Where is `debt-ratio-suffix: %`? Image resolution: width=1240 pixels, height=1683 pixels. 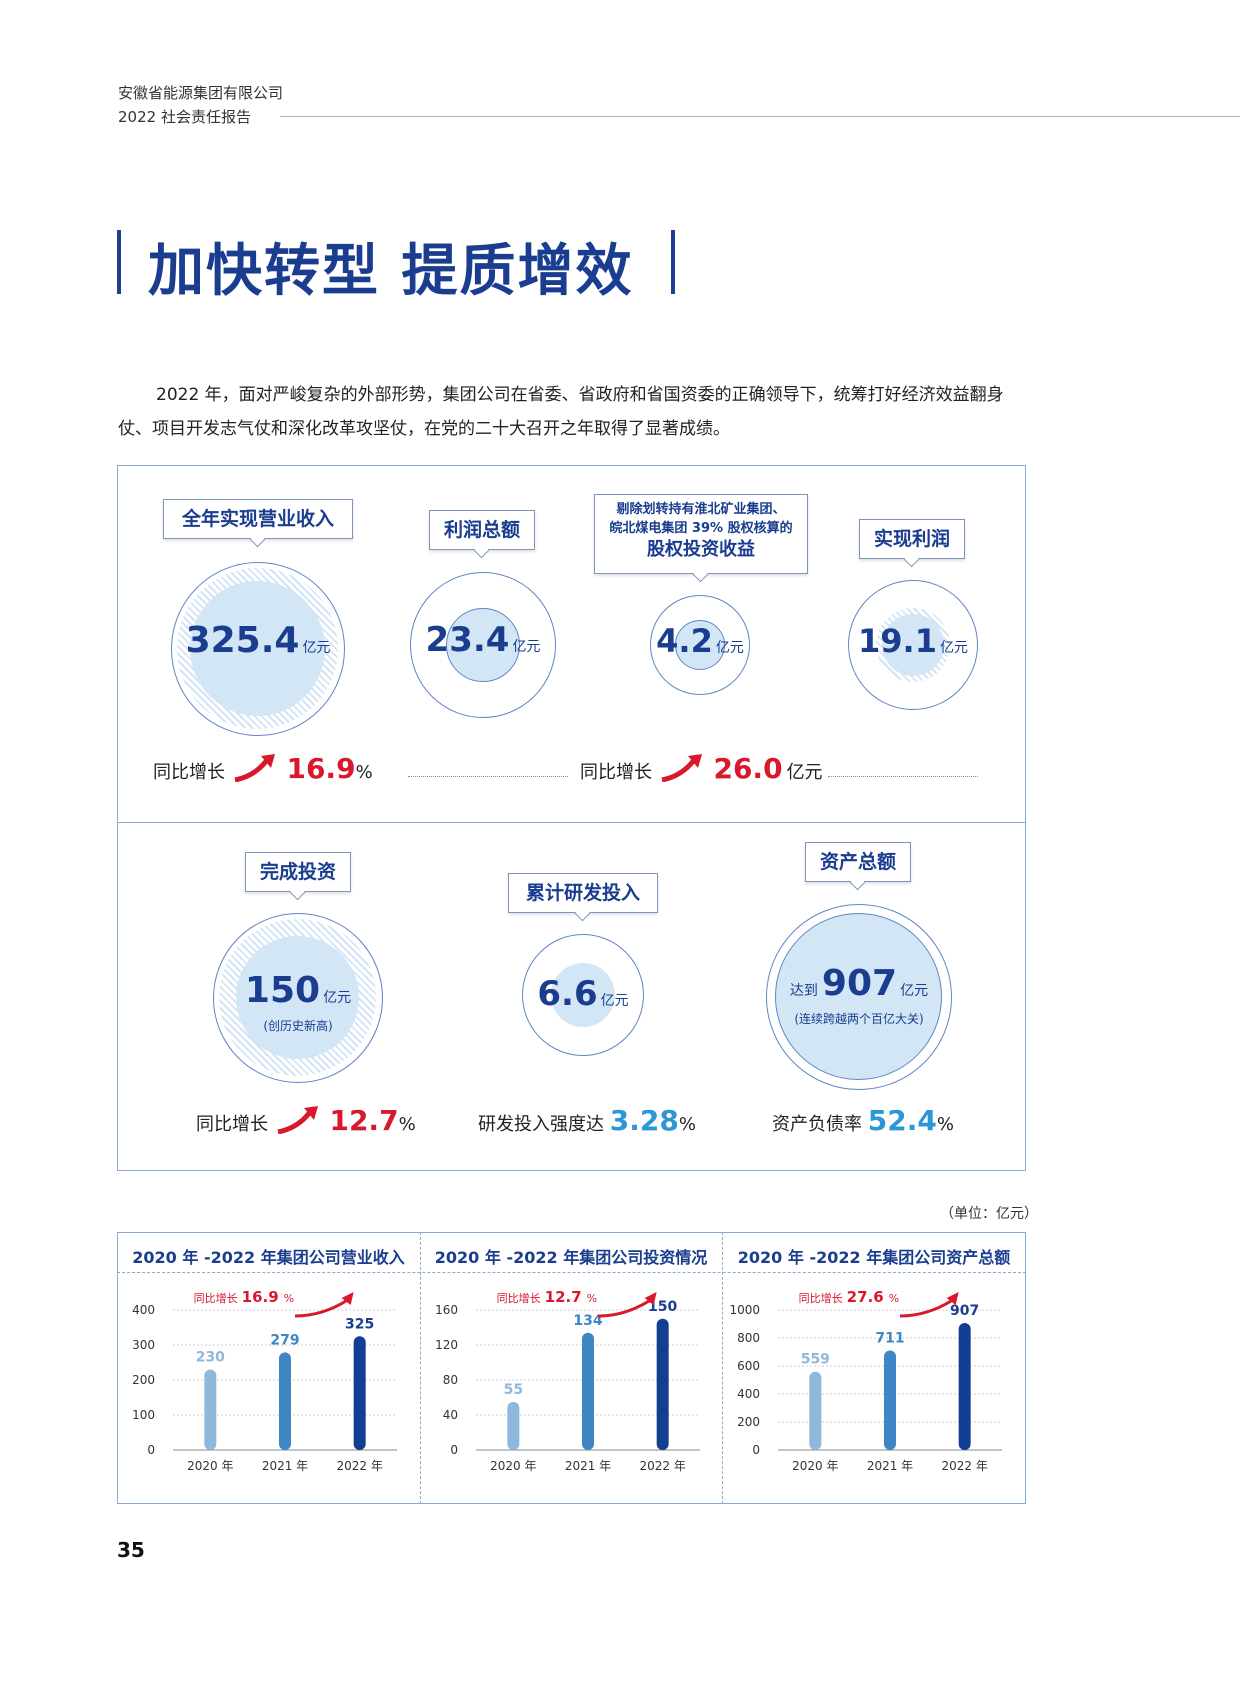 debt-ratio-suffix: % is located at coordinates (945, 1124).